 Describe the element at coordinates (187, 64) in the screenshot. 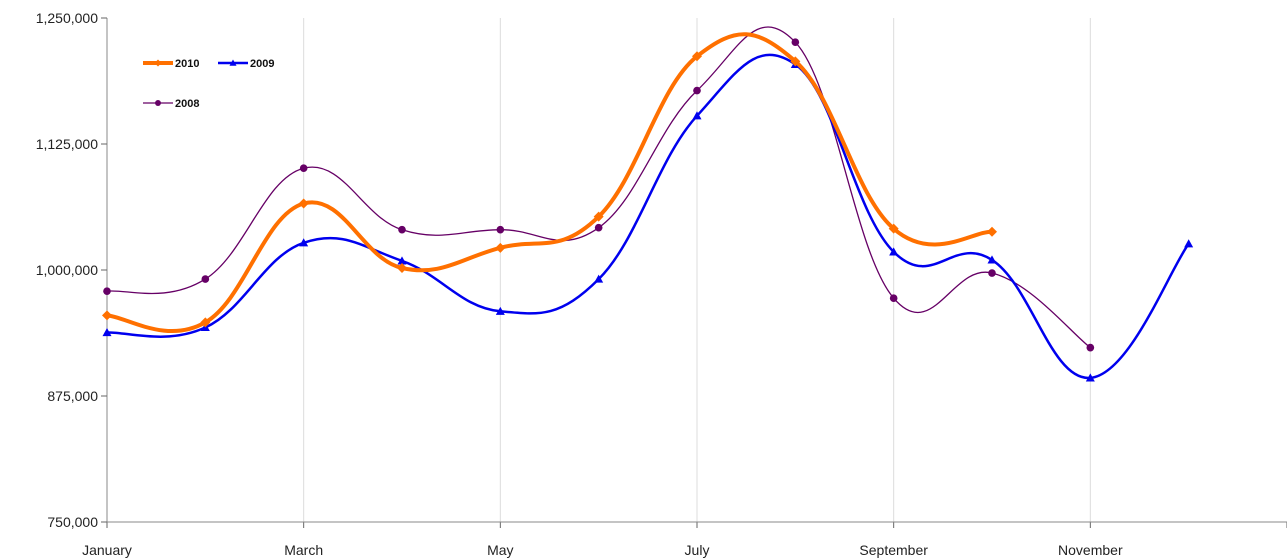

I see `legend-label: 2010` at that location.